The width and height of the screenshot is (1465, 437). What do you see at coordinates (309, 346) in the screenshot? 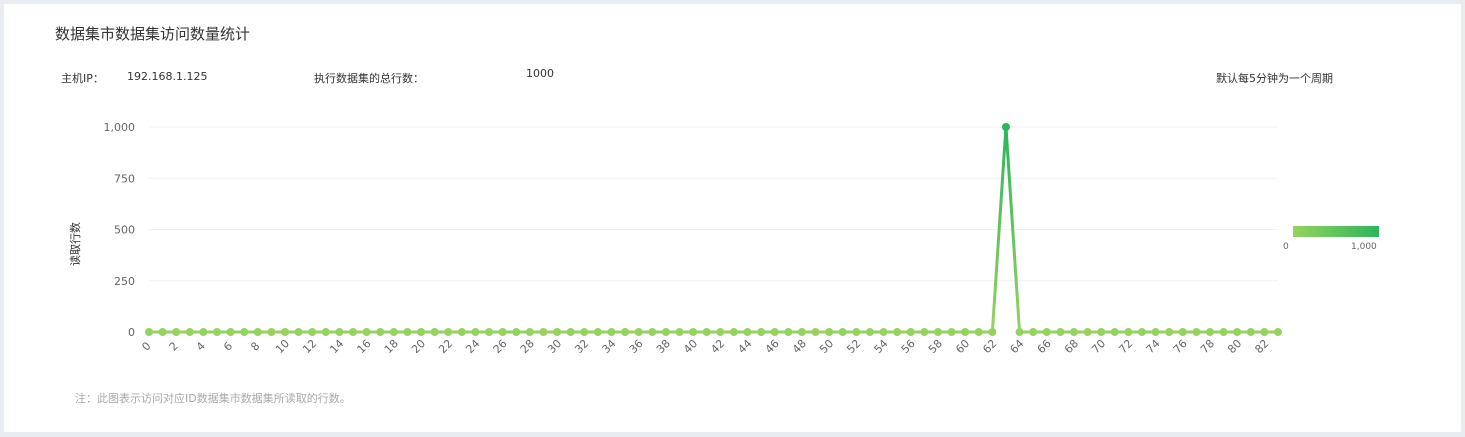
I see `x-tick-label: 12` at bounding box center [309, 346].